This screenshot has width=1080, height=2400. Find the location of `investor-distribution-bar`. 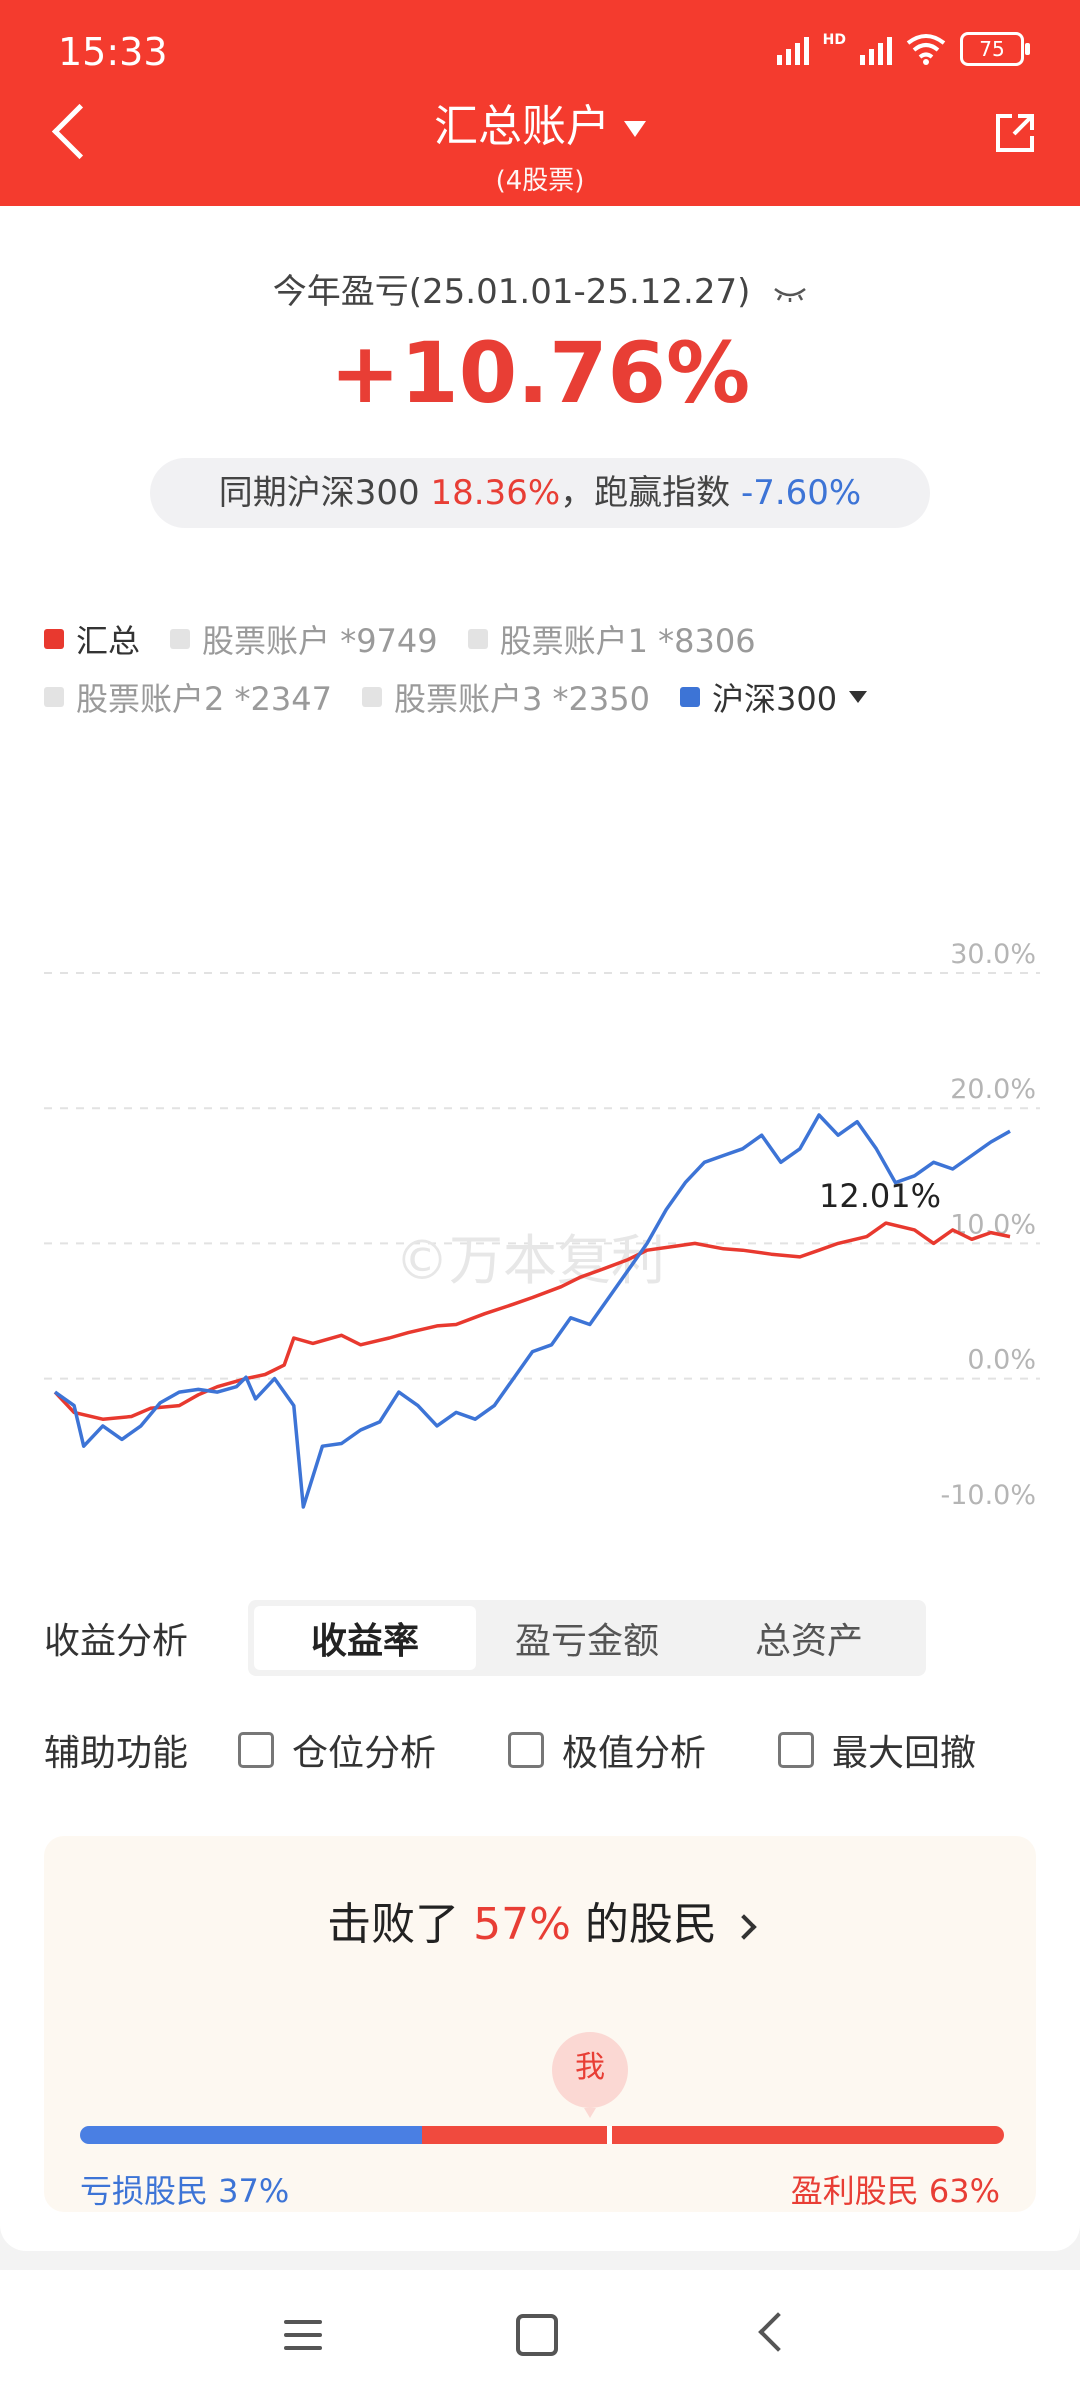

investor-distribution-bar is located at coordinates (542, 2135).